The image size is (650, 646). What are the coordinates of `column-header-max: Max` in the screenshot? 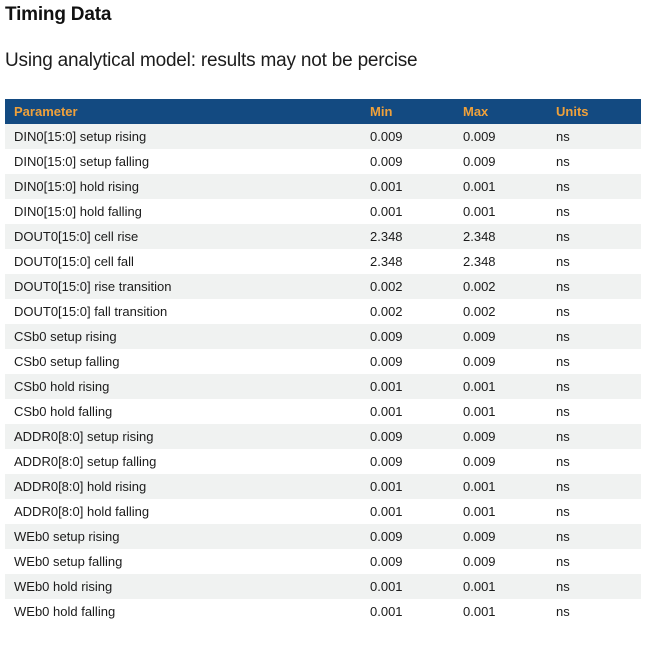 It's located at (476, 111).